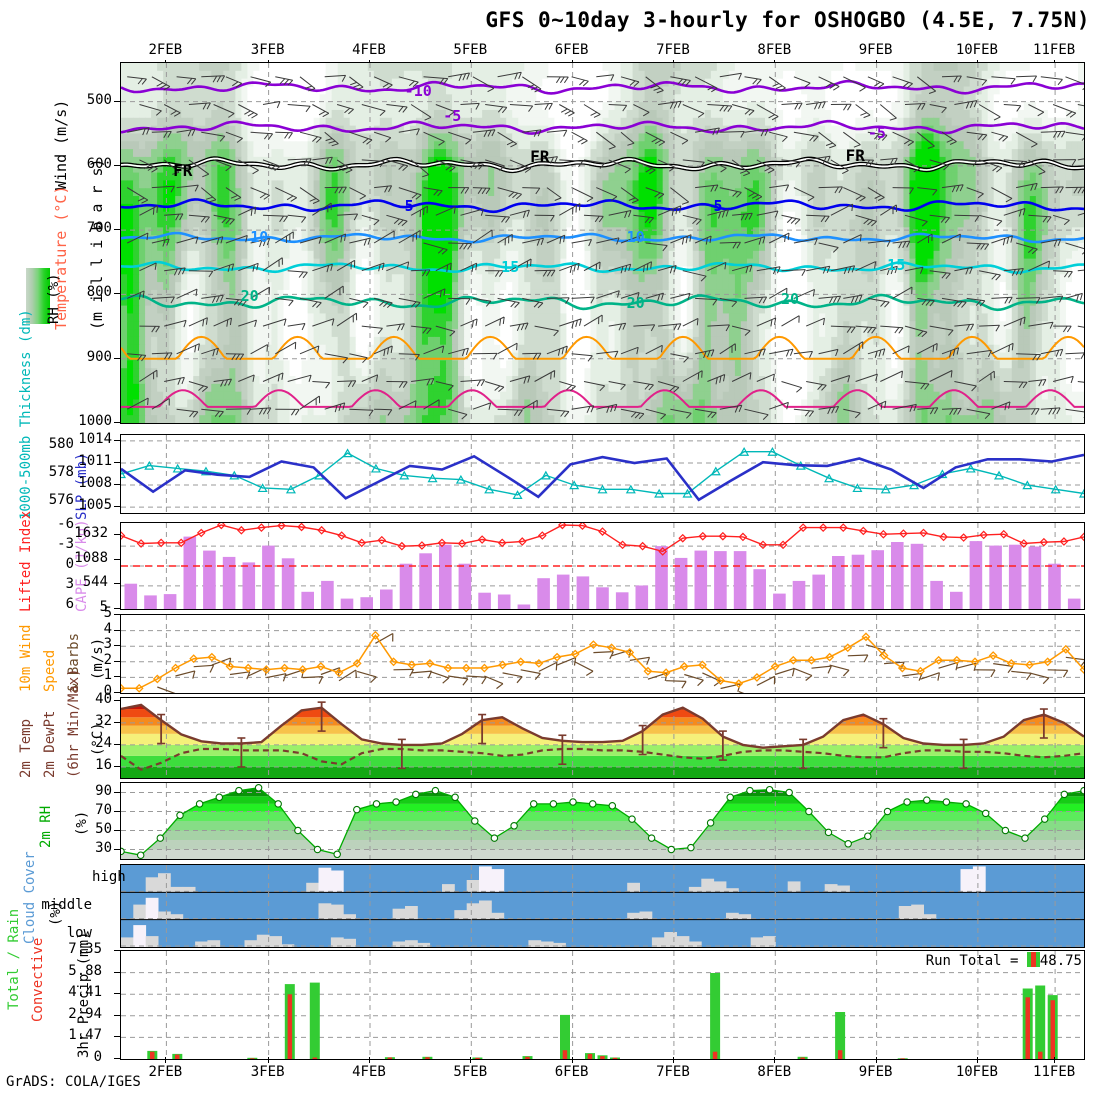 The height and width of the screenshot is (1100, 1100). Describe the element at coordinates (46, 826) in the screenshot. I see `label-2m-rh: 2m RH` at that location.